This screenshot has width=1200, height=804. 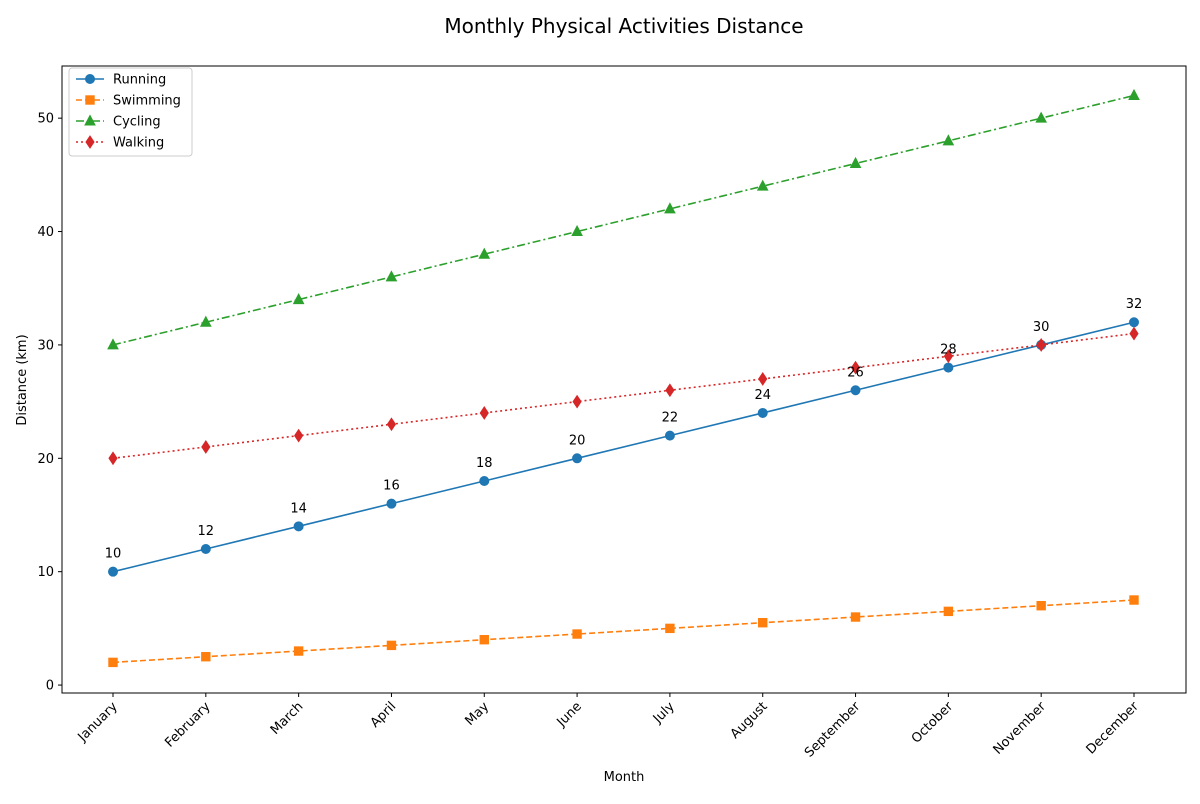 I want to click on swimming-line, so click(x=623, y=631).